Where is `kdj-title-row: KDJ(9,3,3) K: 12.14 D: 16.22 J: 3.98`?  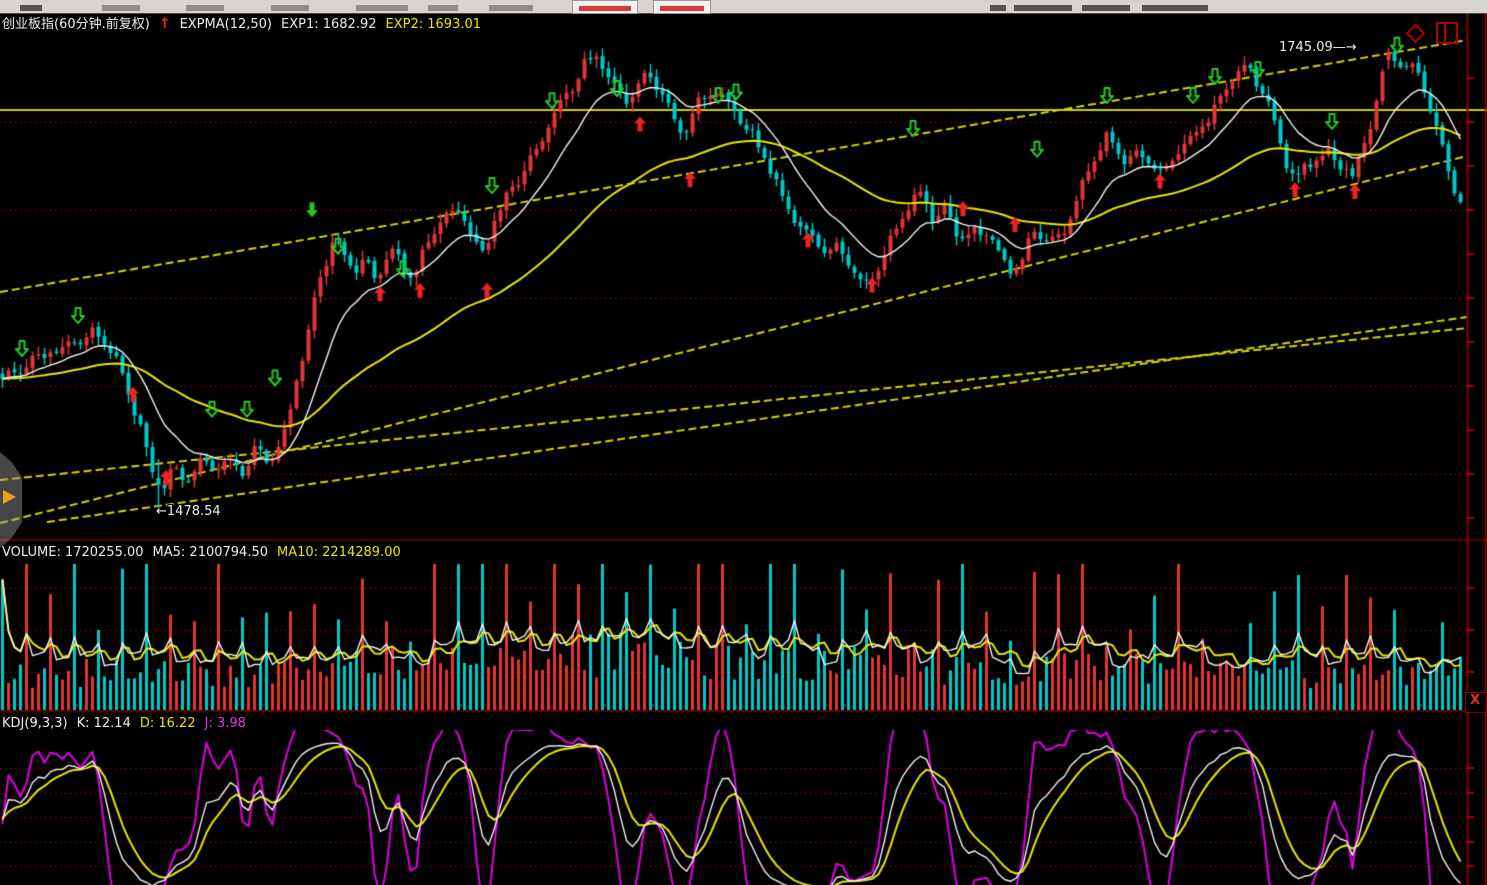
kdj-title-row: KDJ(9,3,3) K: 12.14 D: 16.22 J: 3.98 is located at coordinates (124, 723).